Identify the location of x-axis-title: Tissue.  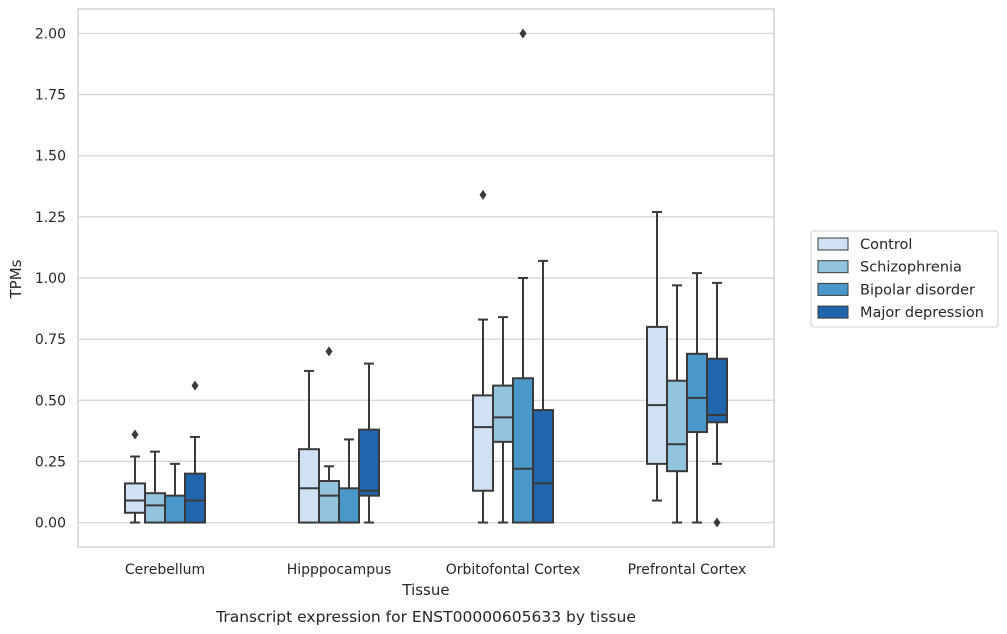
(425, 590).